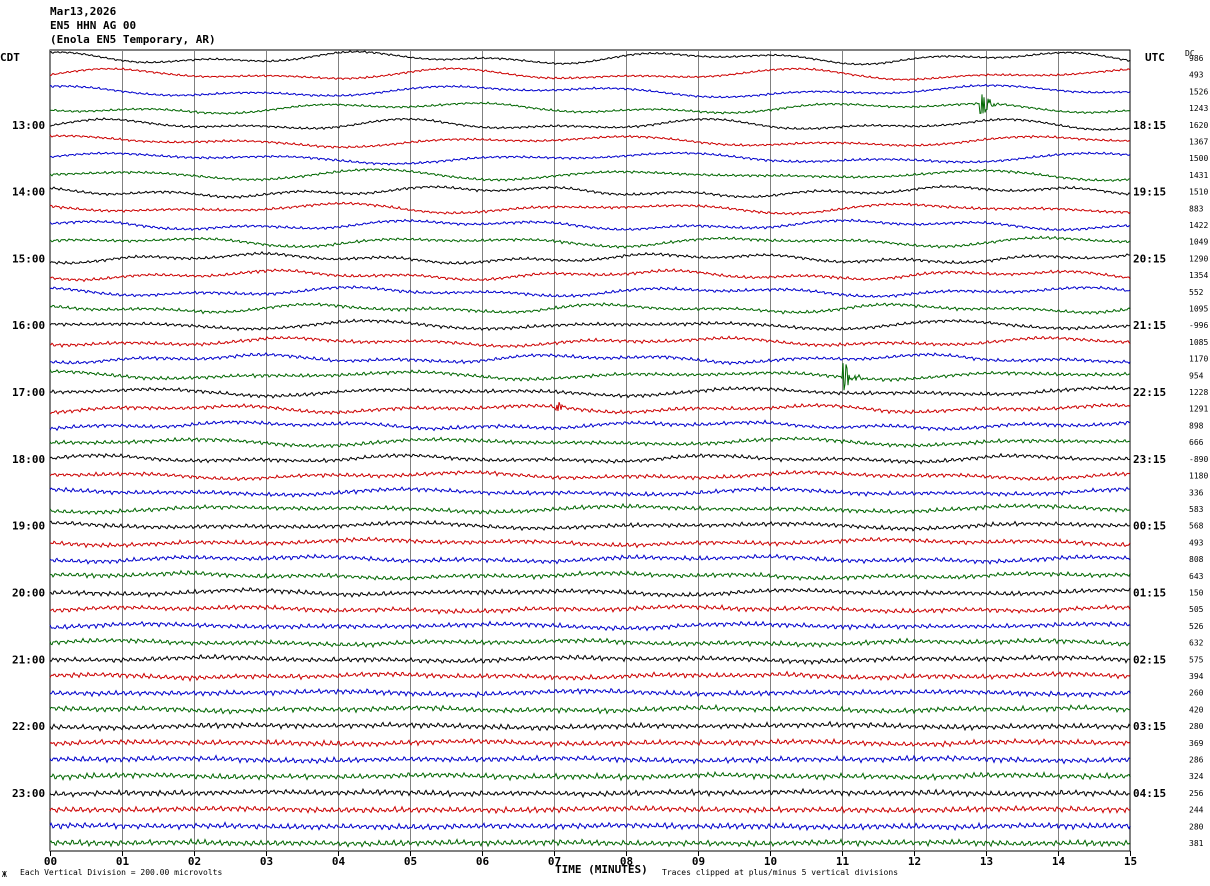 The height and width of the screenshot is (886, 1210). Describe the element at coordinates (28, 459) in the screenshot. I see `cdt-hour-label: 18:00` at that location.